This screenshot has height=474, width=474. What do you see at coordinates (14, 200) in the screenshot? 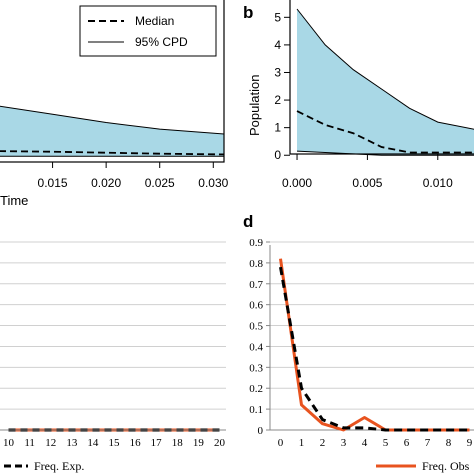
I see `panel-a-xlabel: Time` at bounding box center [14, 200].